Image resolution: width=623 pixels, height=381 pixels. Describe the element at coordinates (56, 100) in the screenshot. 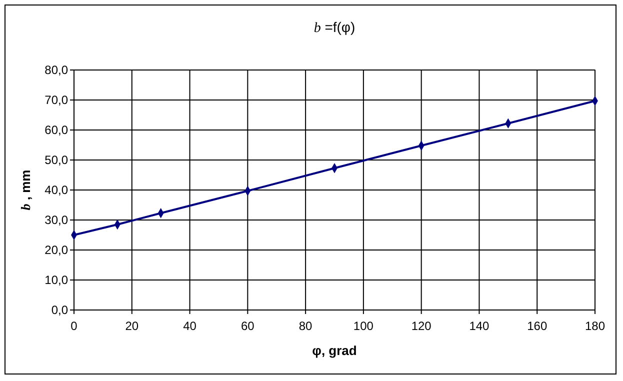

I see `y-tick-label: 70,0` at that location.